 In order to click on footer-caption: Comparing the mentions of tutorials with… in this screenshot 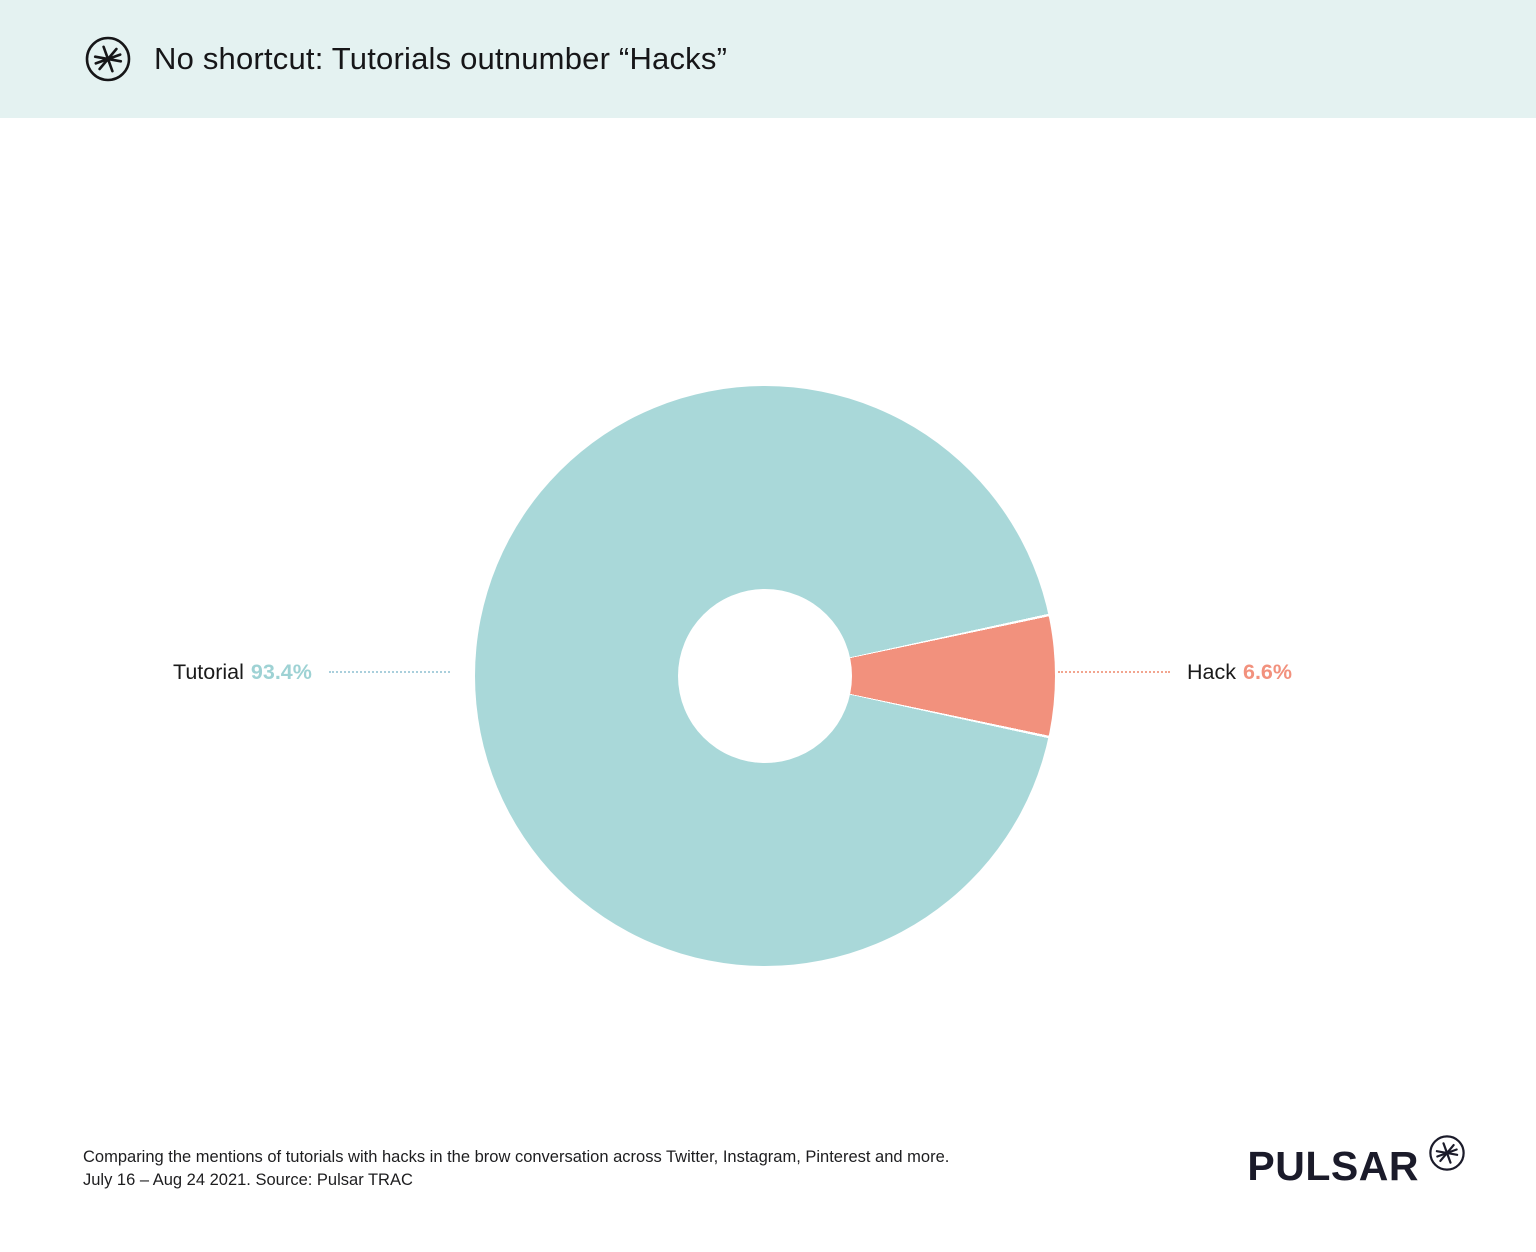, I will do `click(516, 1169)`.